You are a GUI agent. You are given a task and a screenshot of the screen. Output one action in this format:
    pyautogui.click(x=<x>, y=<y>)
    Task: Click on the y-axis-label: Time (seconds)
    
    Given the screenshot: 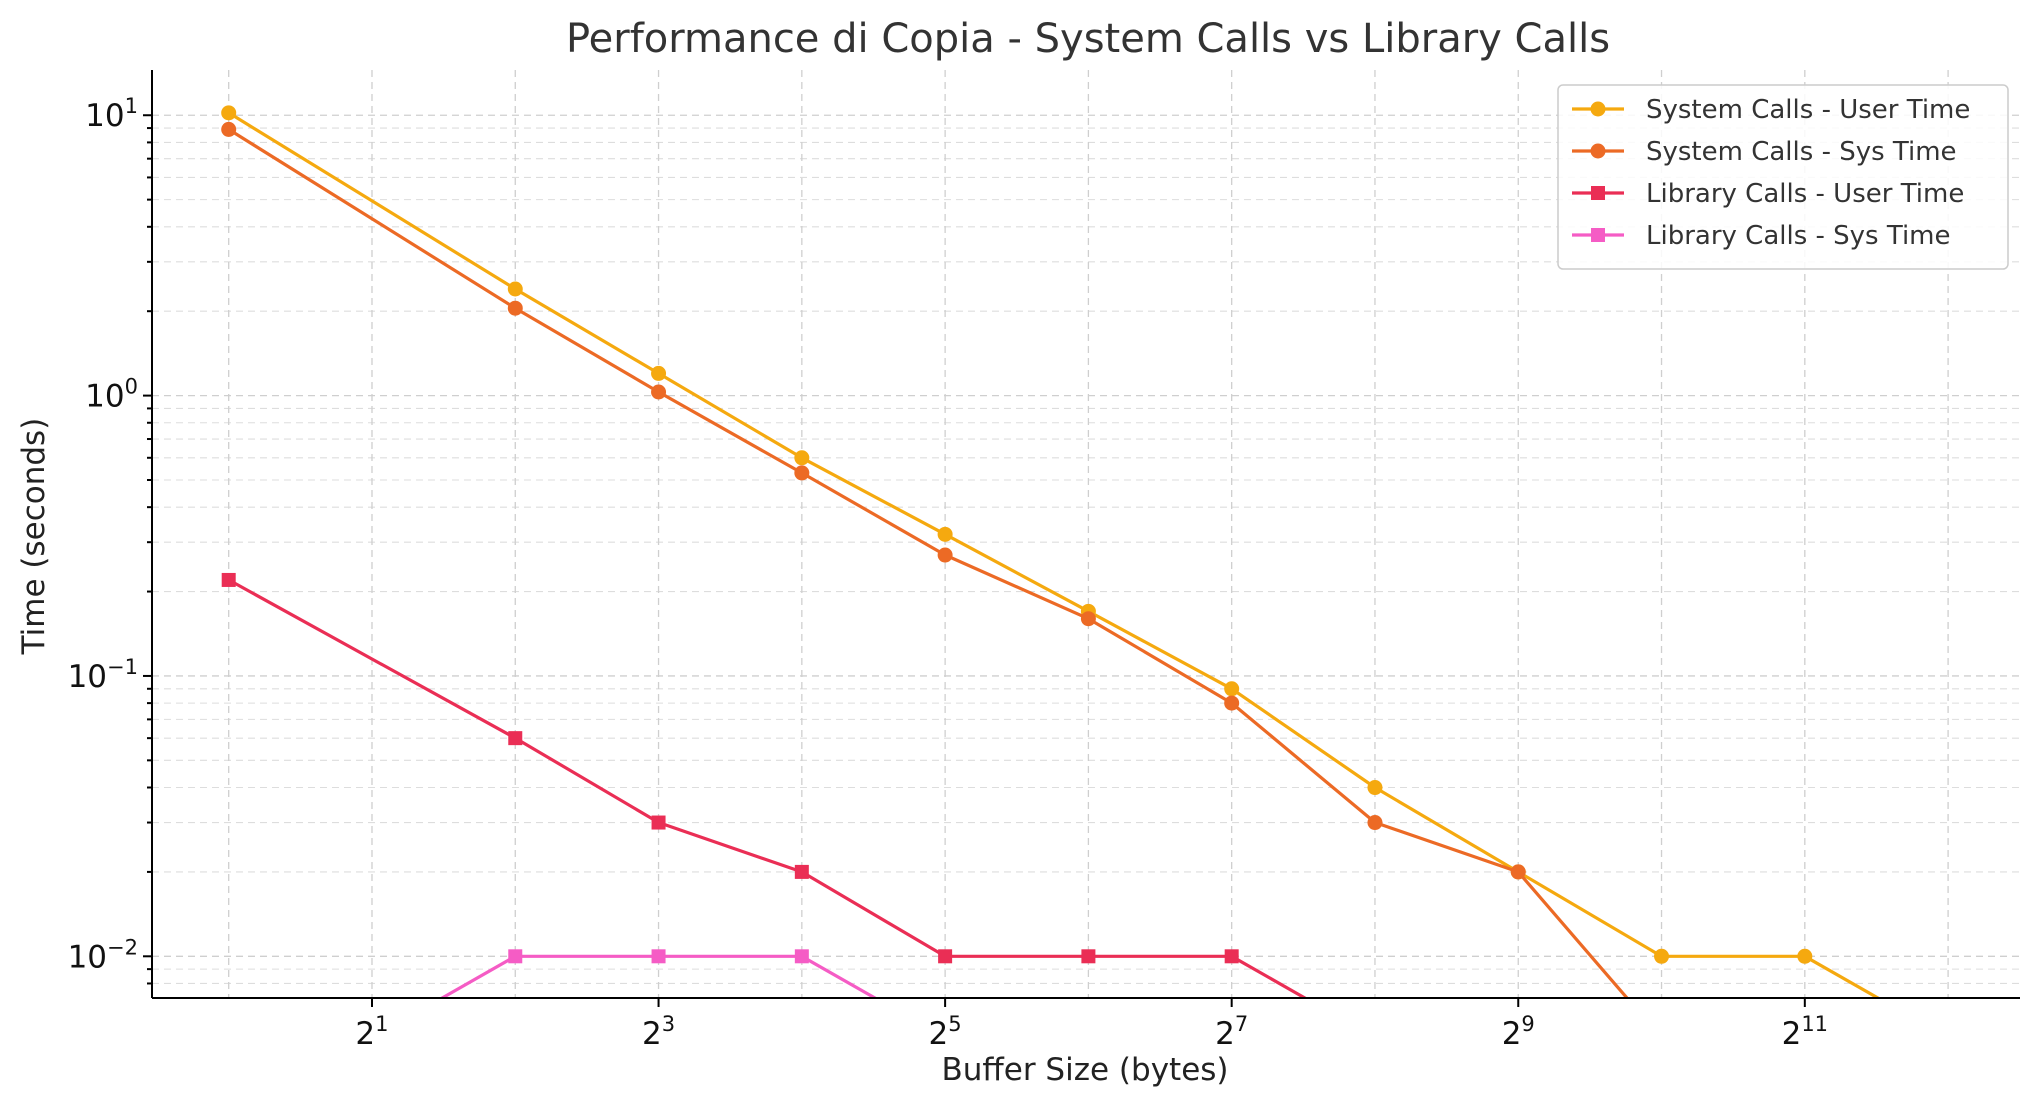 What is the action you would take?
    pyautogui.click(x=34, y=537)
    